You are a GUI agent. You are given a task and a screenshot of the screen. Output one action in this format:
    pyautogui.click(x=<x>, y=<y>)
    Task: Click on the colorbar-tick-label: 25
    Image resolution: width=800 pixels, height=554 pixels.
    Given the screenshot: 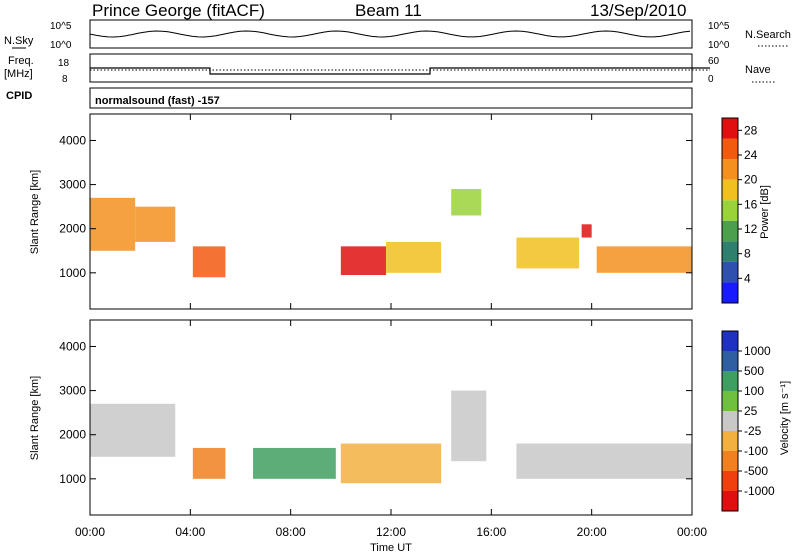 What is the action you would take?
    pyautogui.click(x=751, y=411)
    